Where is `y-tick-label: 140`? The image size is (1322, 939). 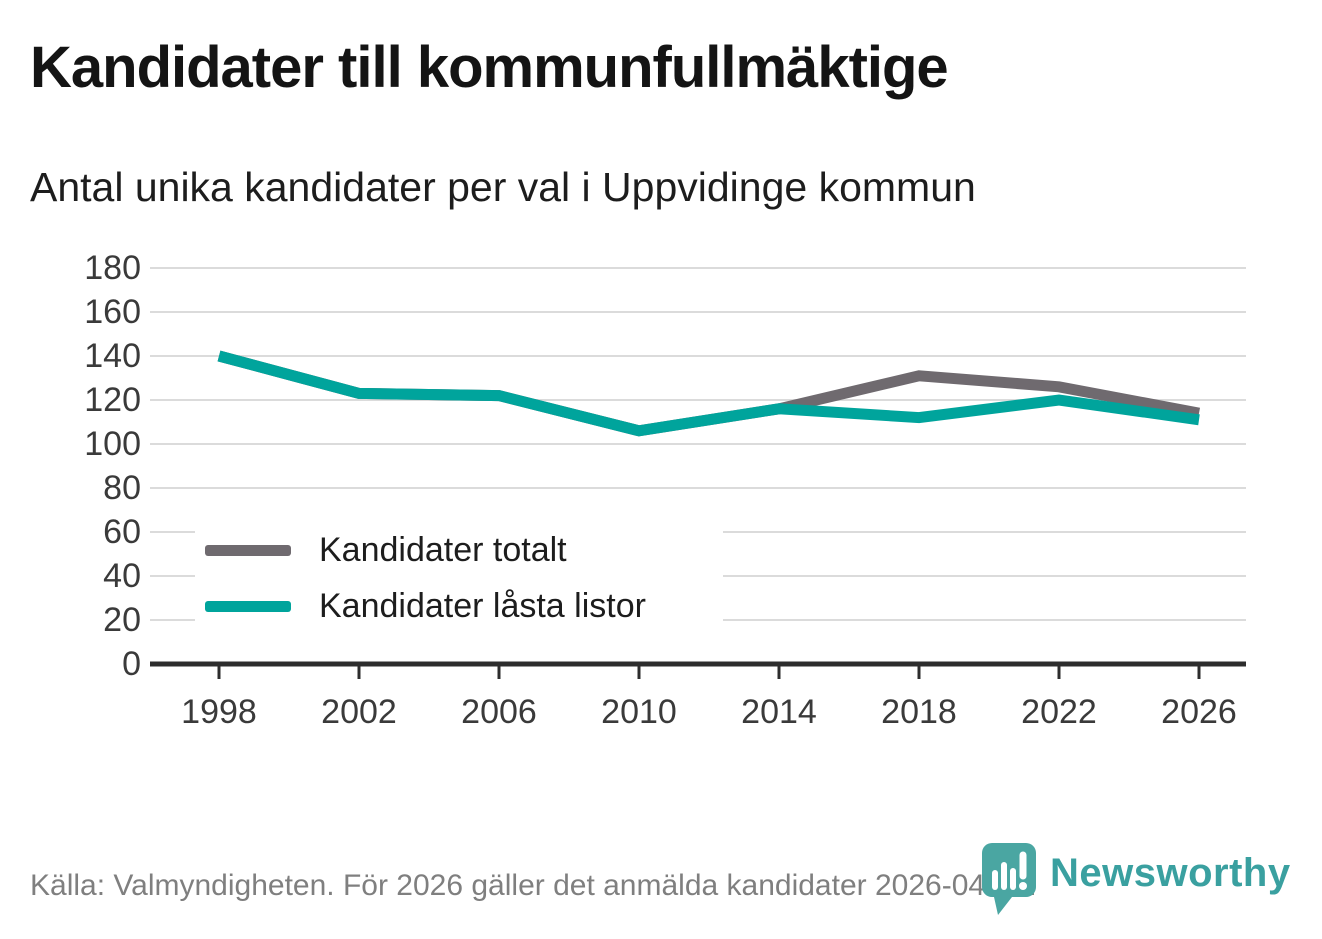
y-tick-label: 140 is located at coordinates (112, 356).